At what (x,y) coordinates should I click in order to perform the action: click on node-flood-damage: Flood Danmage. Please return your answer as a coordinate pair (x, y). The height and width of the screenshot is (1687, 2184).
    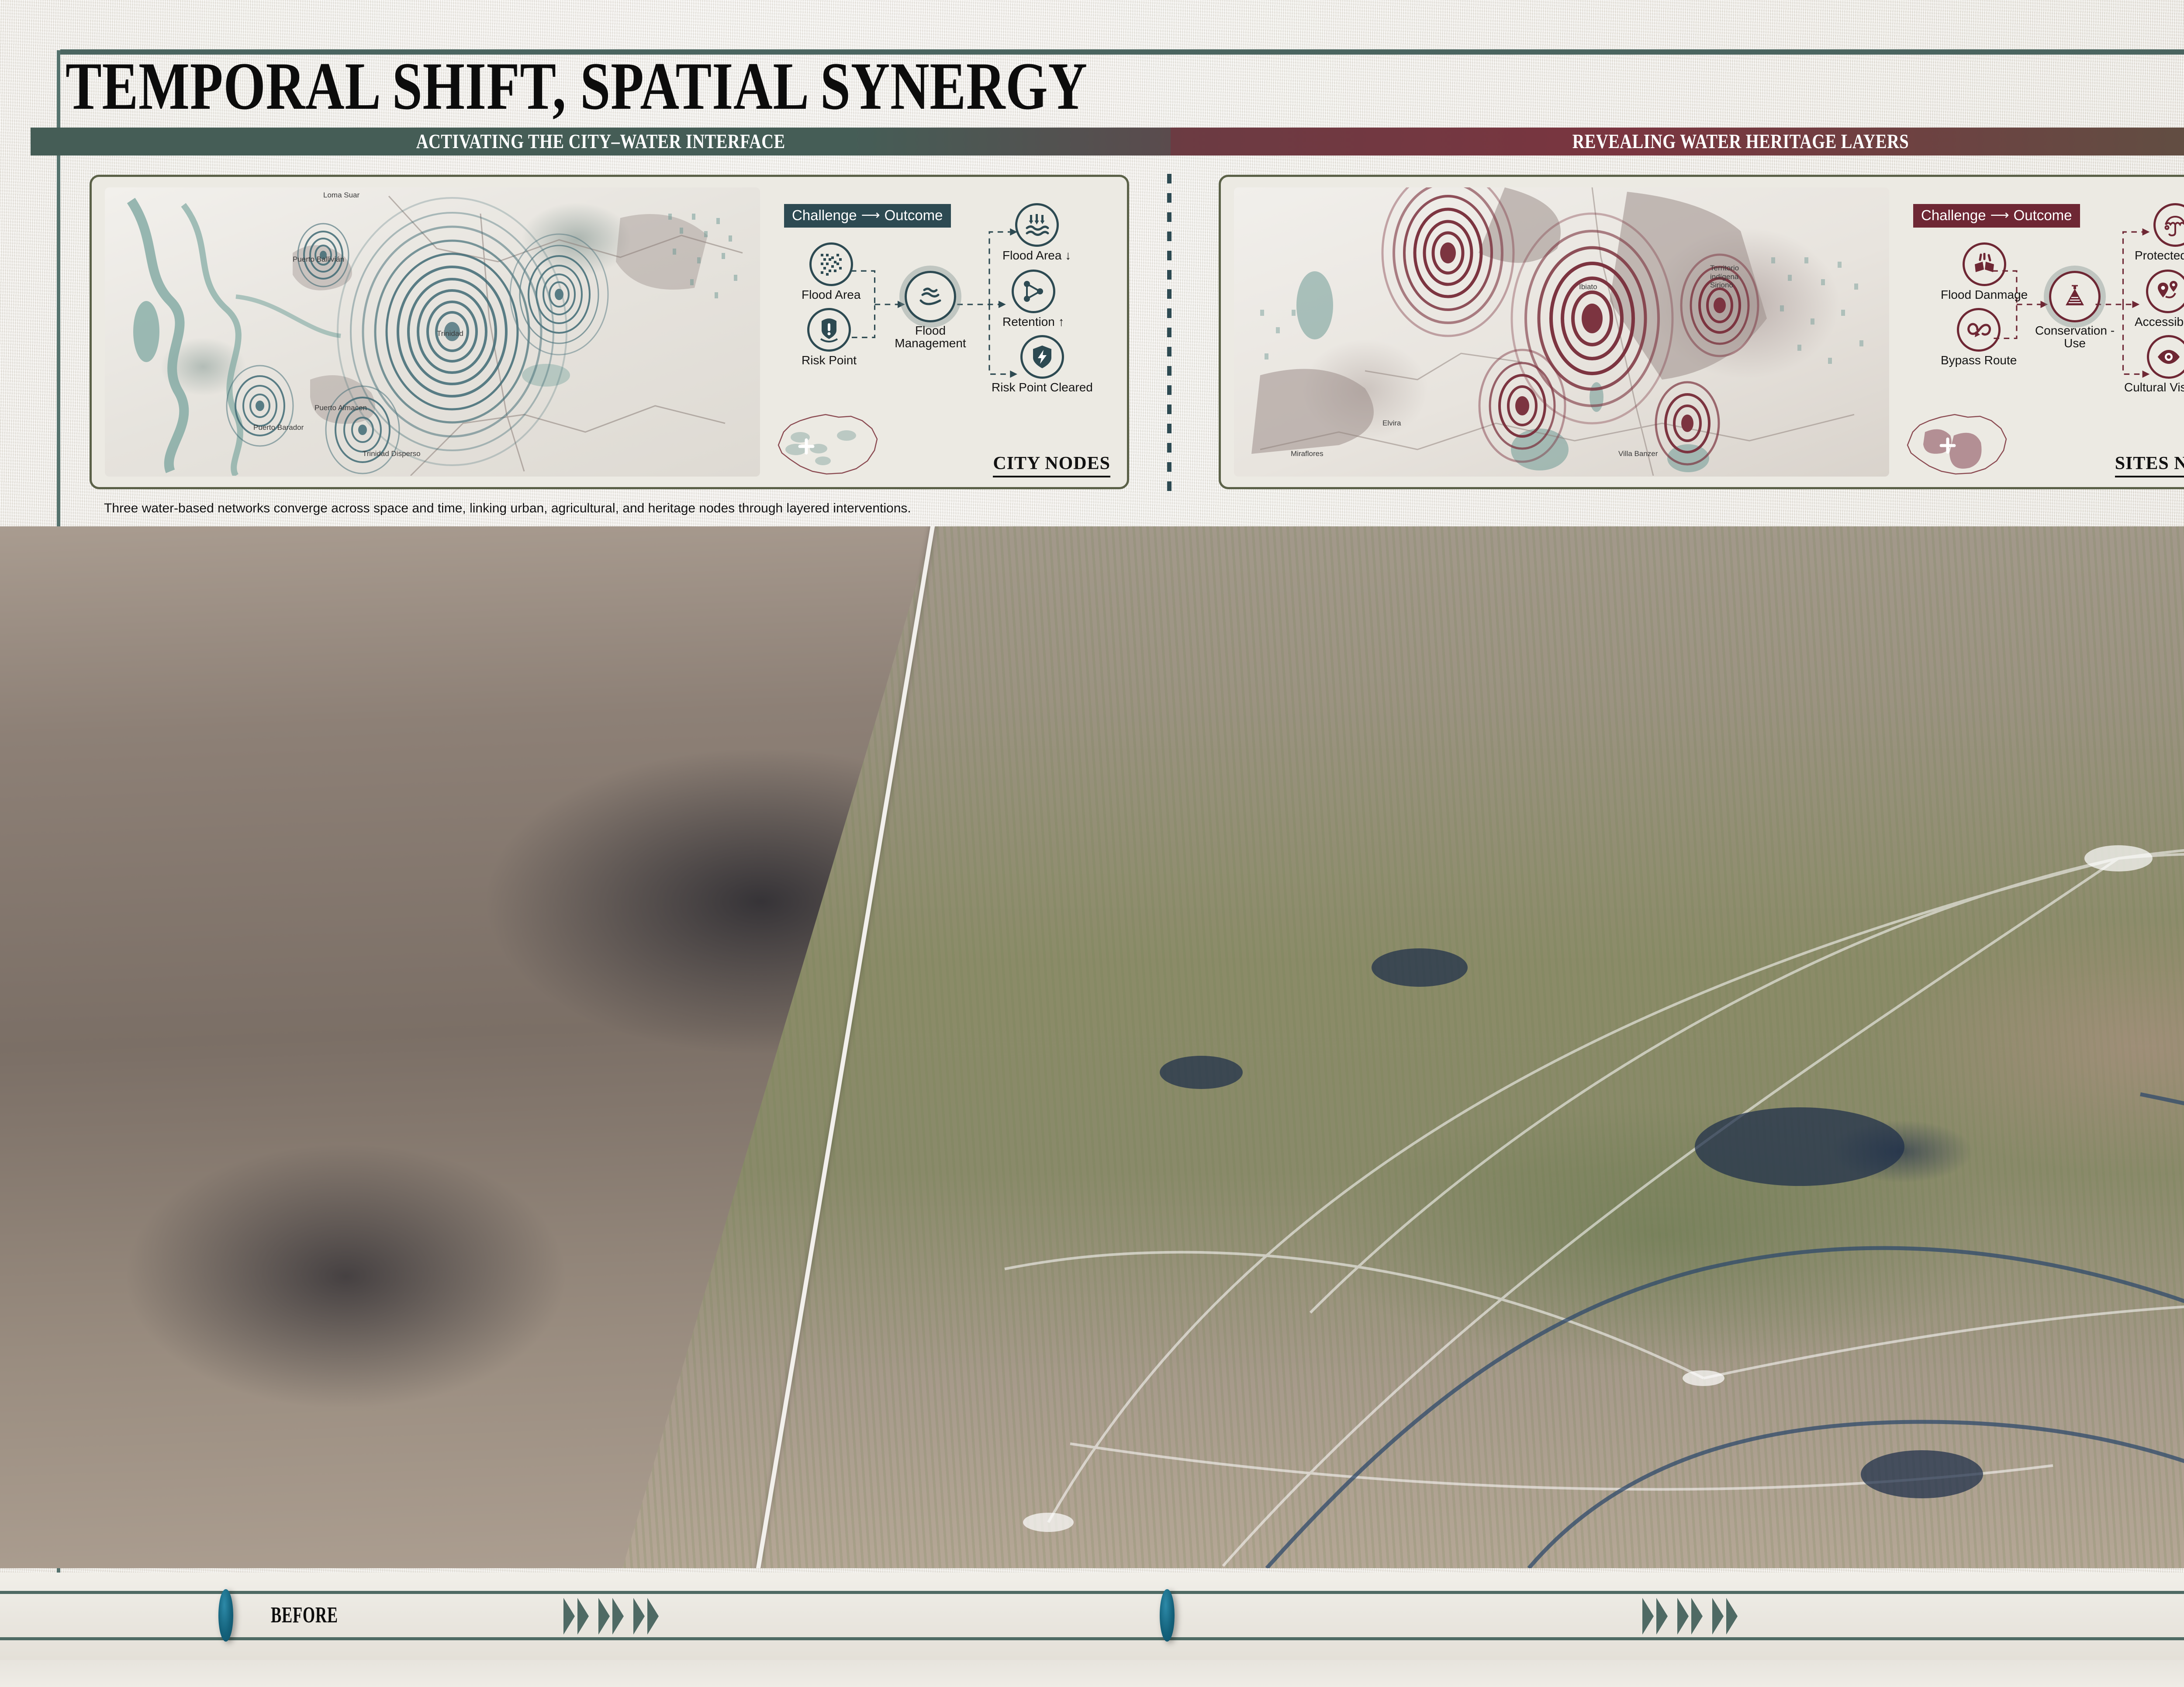
    Looking at the image, I should click on (1984, 272).